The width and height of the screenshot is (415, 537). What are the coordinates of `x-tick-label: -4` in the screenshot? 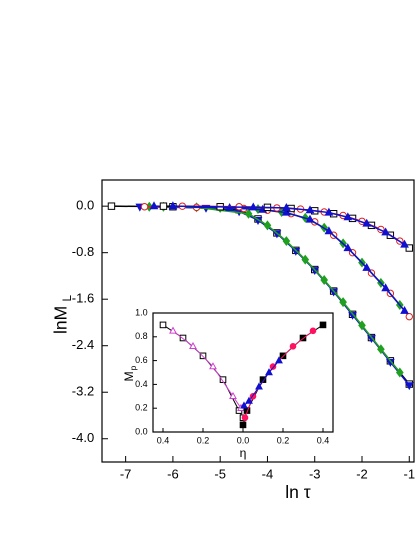 It's located at (268, 473).